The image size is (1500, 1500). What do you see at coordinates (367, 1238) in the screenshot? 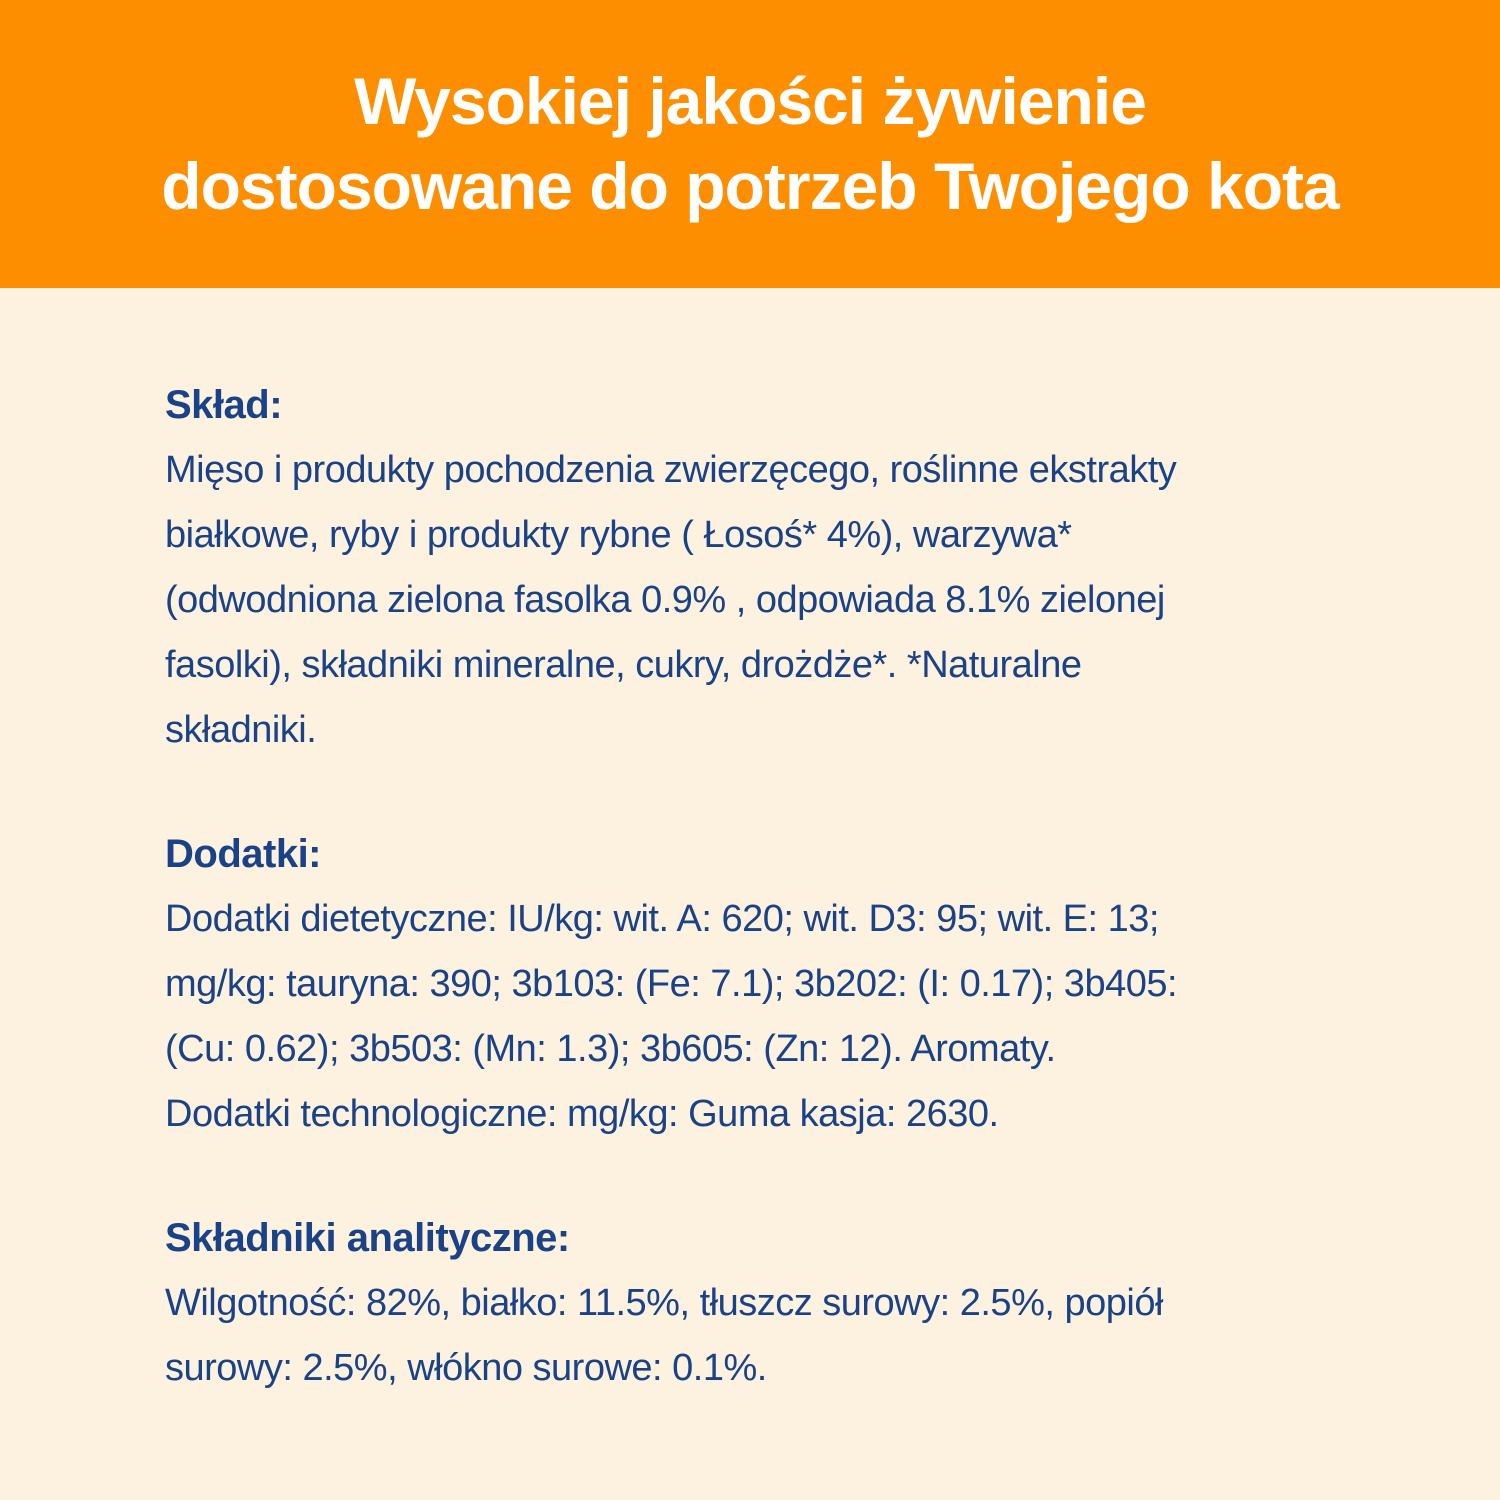
I see `analytical-components-heading: Składniki analityczne:` at bounding box center [367, 1238].